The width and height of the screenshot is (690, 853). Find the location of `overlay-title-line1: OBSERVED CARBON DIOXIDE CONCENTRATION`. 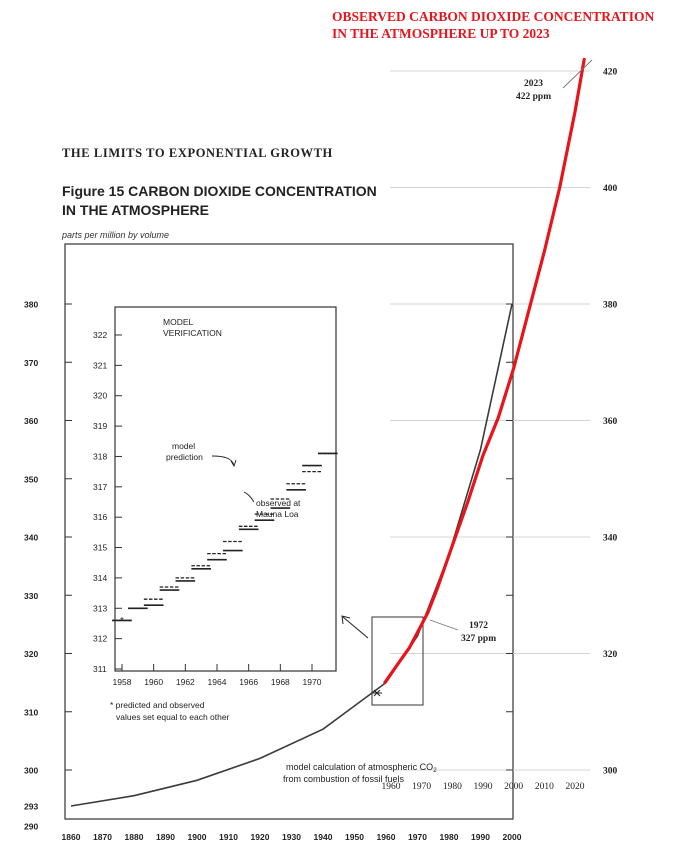

overlay-title-line1: OBSERVED CARBON DIOXIDE CONCENTRATION is located at coordinates (493, 16).